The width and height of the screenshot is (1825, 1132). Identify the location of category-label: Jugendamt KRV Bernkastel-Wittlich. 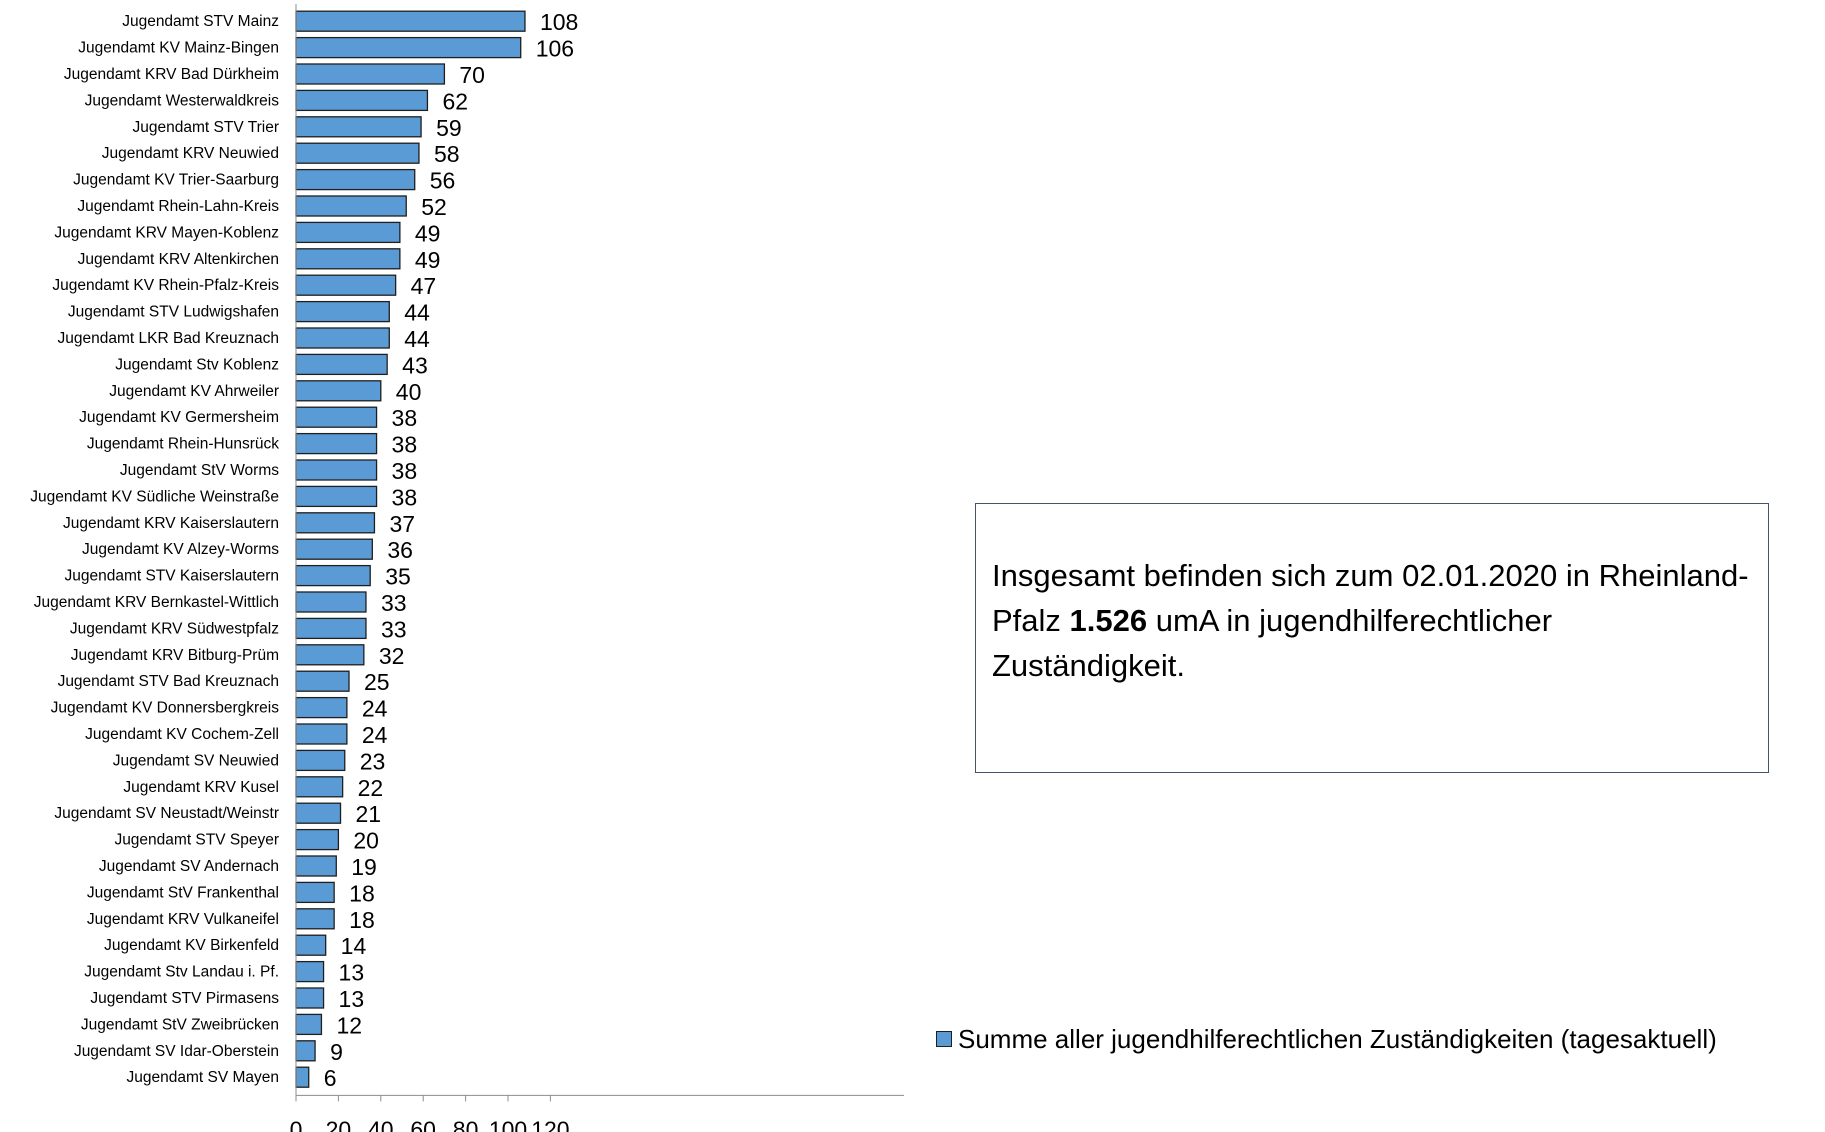
(156, 602).